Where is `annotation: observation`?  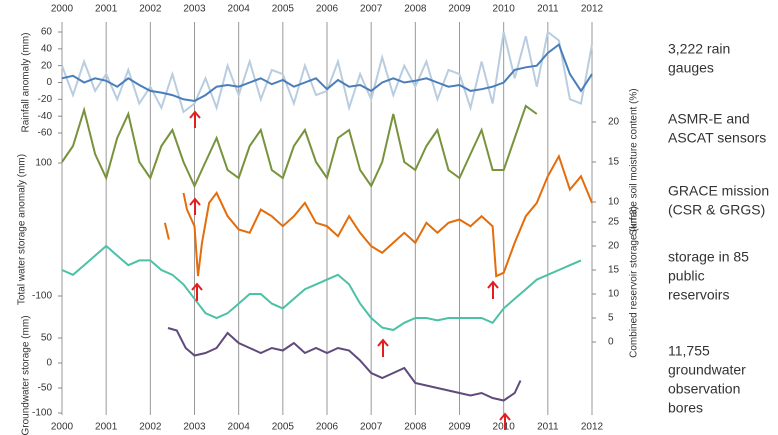
annotation: observation is located at coordinates (704, 389).